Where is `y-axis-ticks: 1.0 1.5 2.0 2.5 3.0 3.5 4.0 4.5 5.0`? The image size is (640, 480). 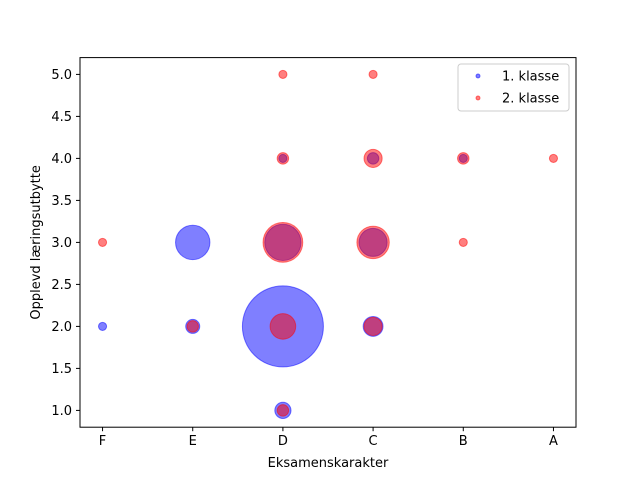 y-axis-ticks: 1.0 1.5 2.0 2.5 3.0 3.5 4.0 4.5 5.0 is located at coordinates (65, 243).